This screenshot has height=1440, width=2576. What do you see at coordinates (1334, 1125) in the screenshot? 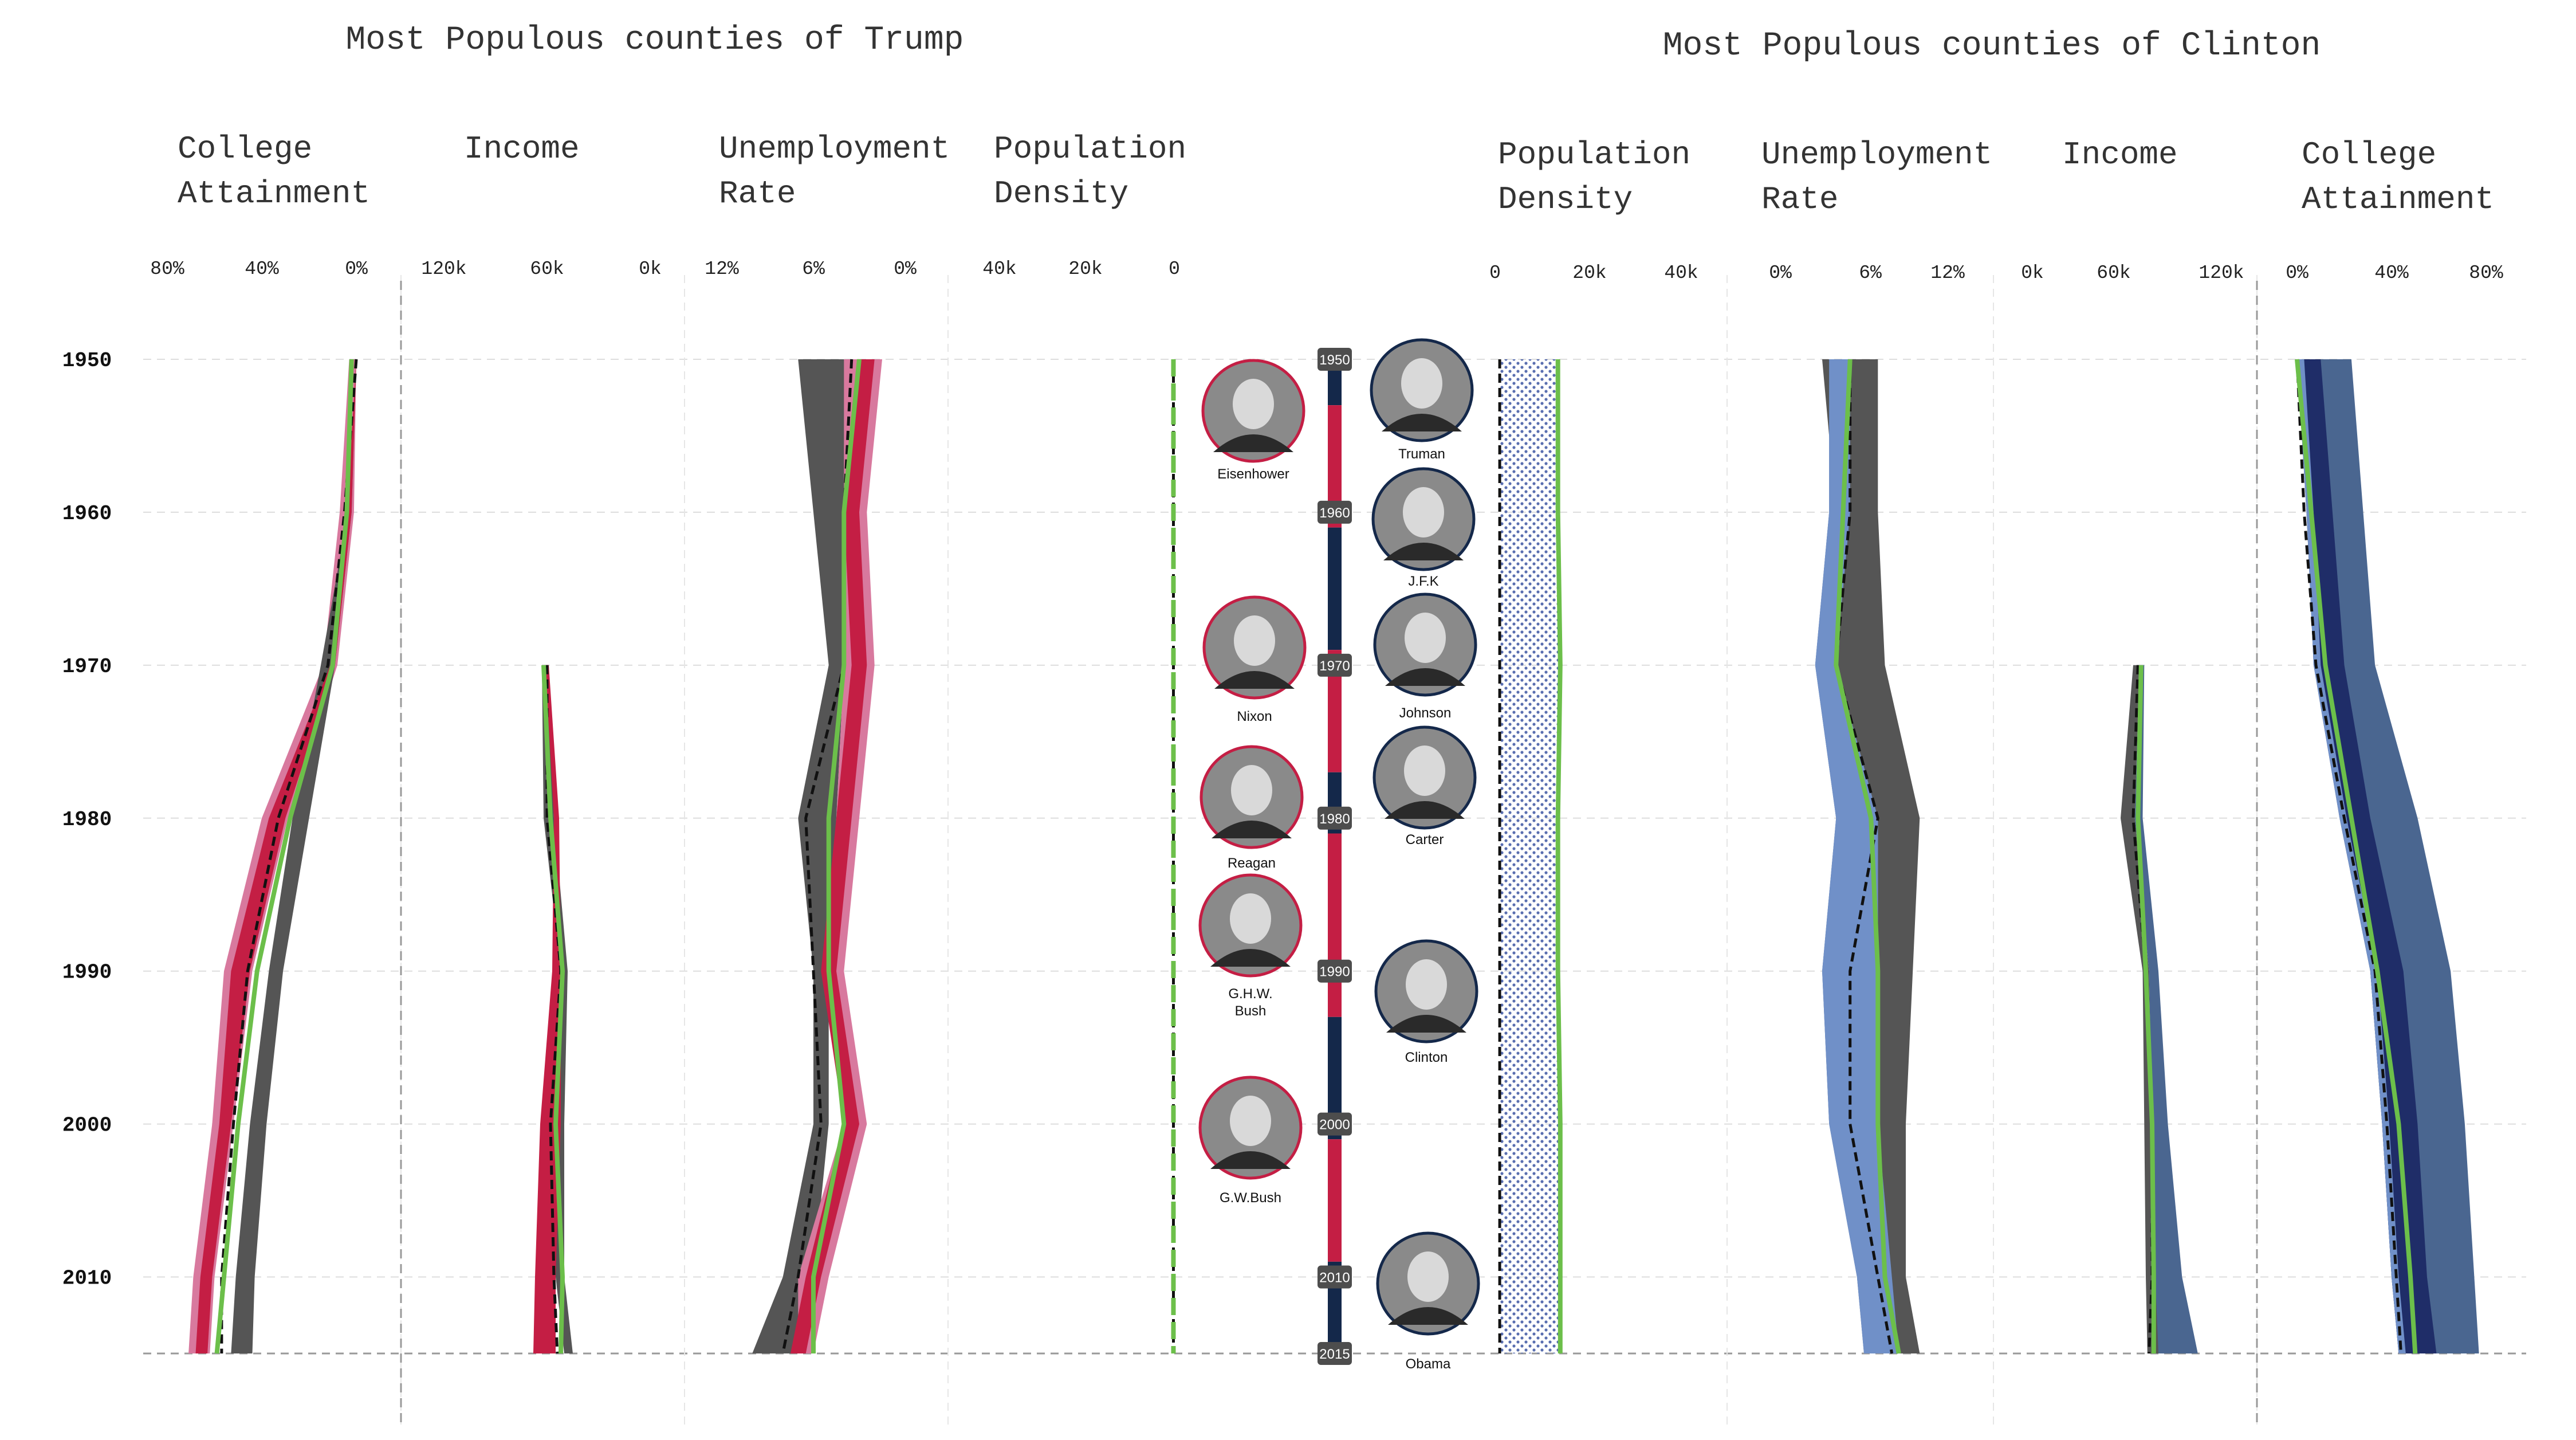
I see `year-badge-text: 2000` at bounding box center [1334, 1125].